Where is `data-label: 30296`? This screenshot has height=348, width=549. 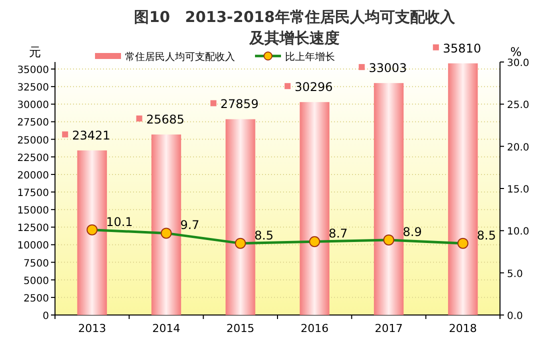
data-label: 30296 is located at coordinates (313, 87).